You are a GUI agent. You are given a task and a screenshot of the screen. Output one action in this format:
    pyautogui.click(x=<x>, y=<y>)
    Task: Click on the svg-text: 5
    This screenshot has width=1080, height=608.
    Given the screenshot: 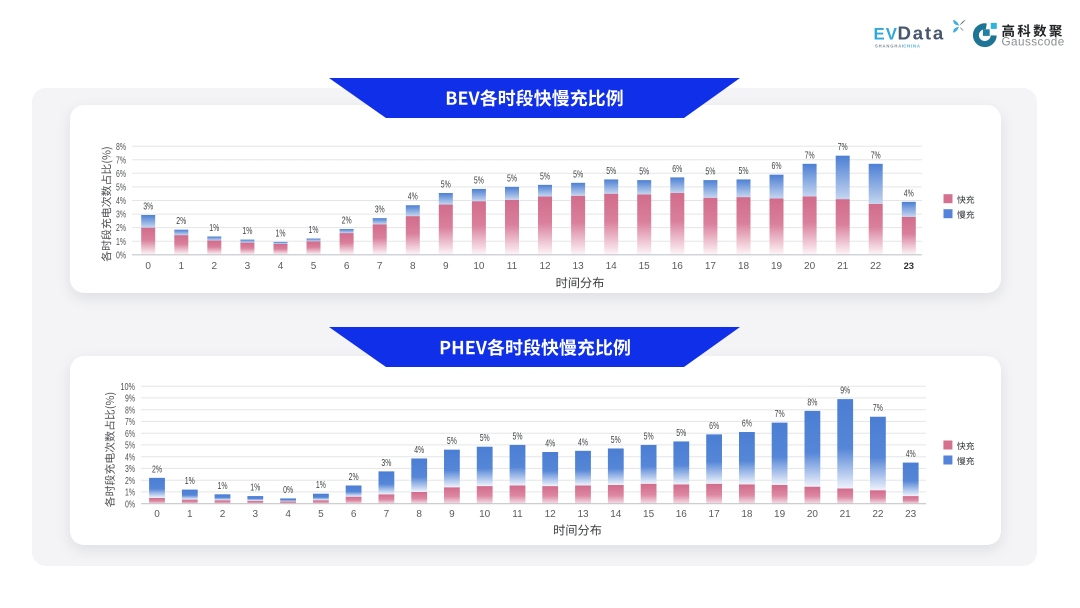 What is the action you would take?
    pyautogui.click(x=321, y=514)
    